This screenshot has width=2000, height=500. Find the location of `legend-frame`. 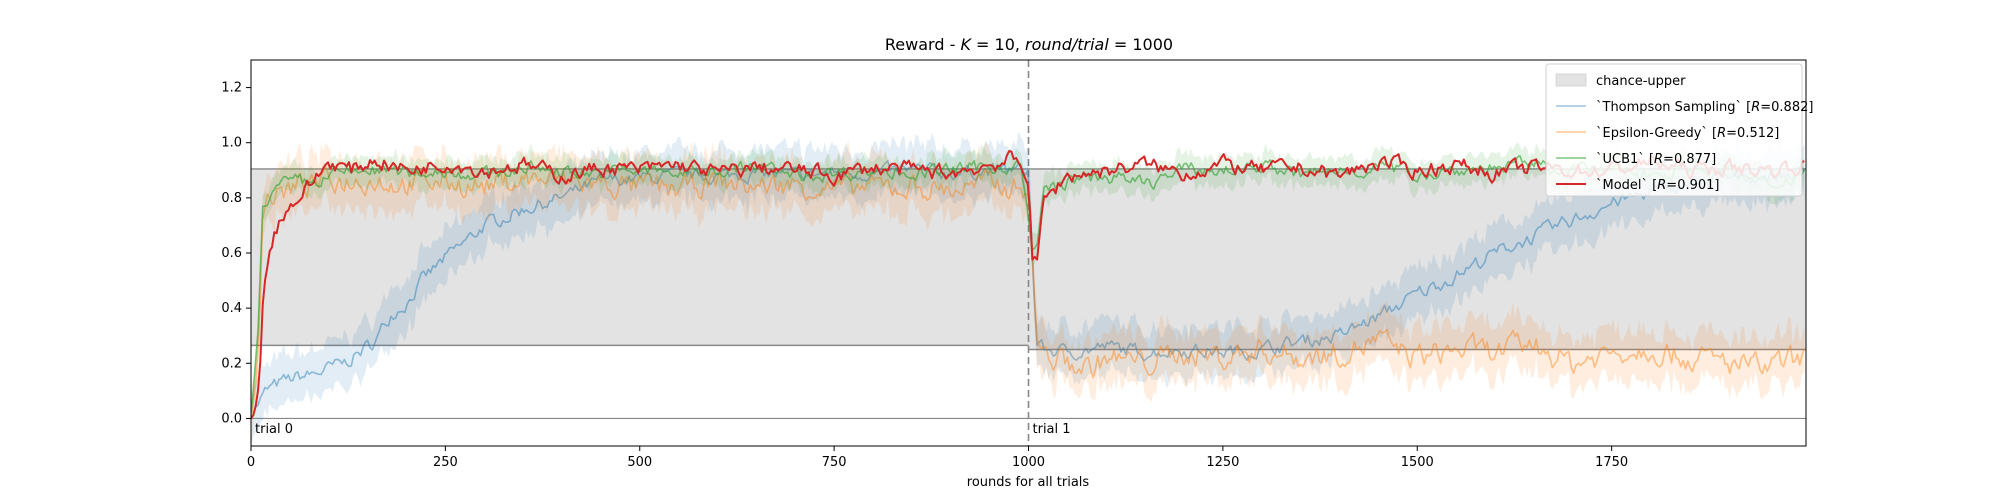

legend-frame is located at coordinates (1674, 130).